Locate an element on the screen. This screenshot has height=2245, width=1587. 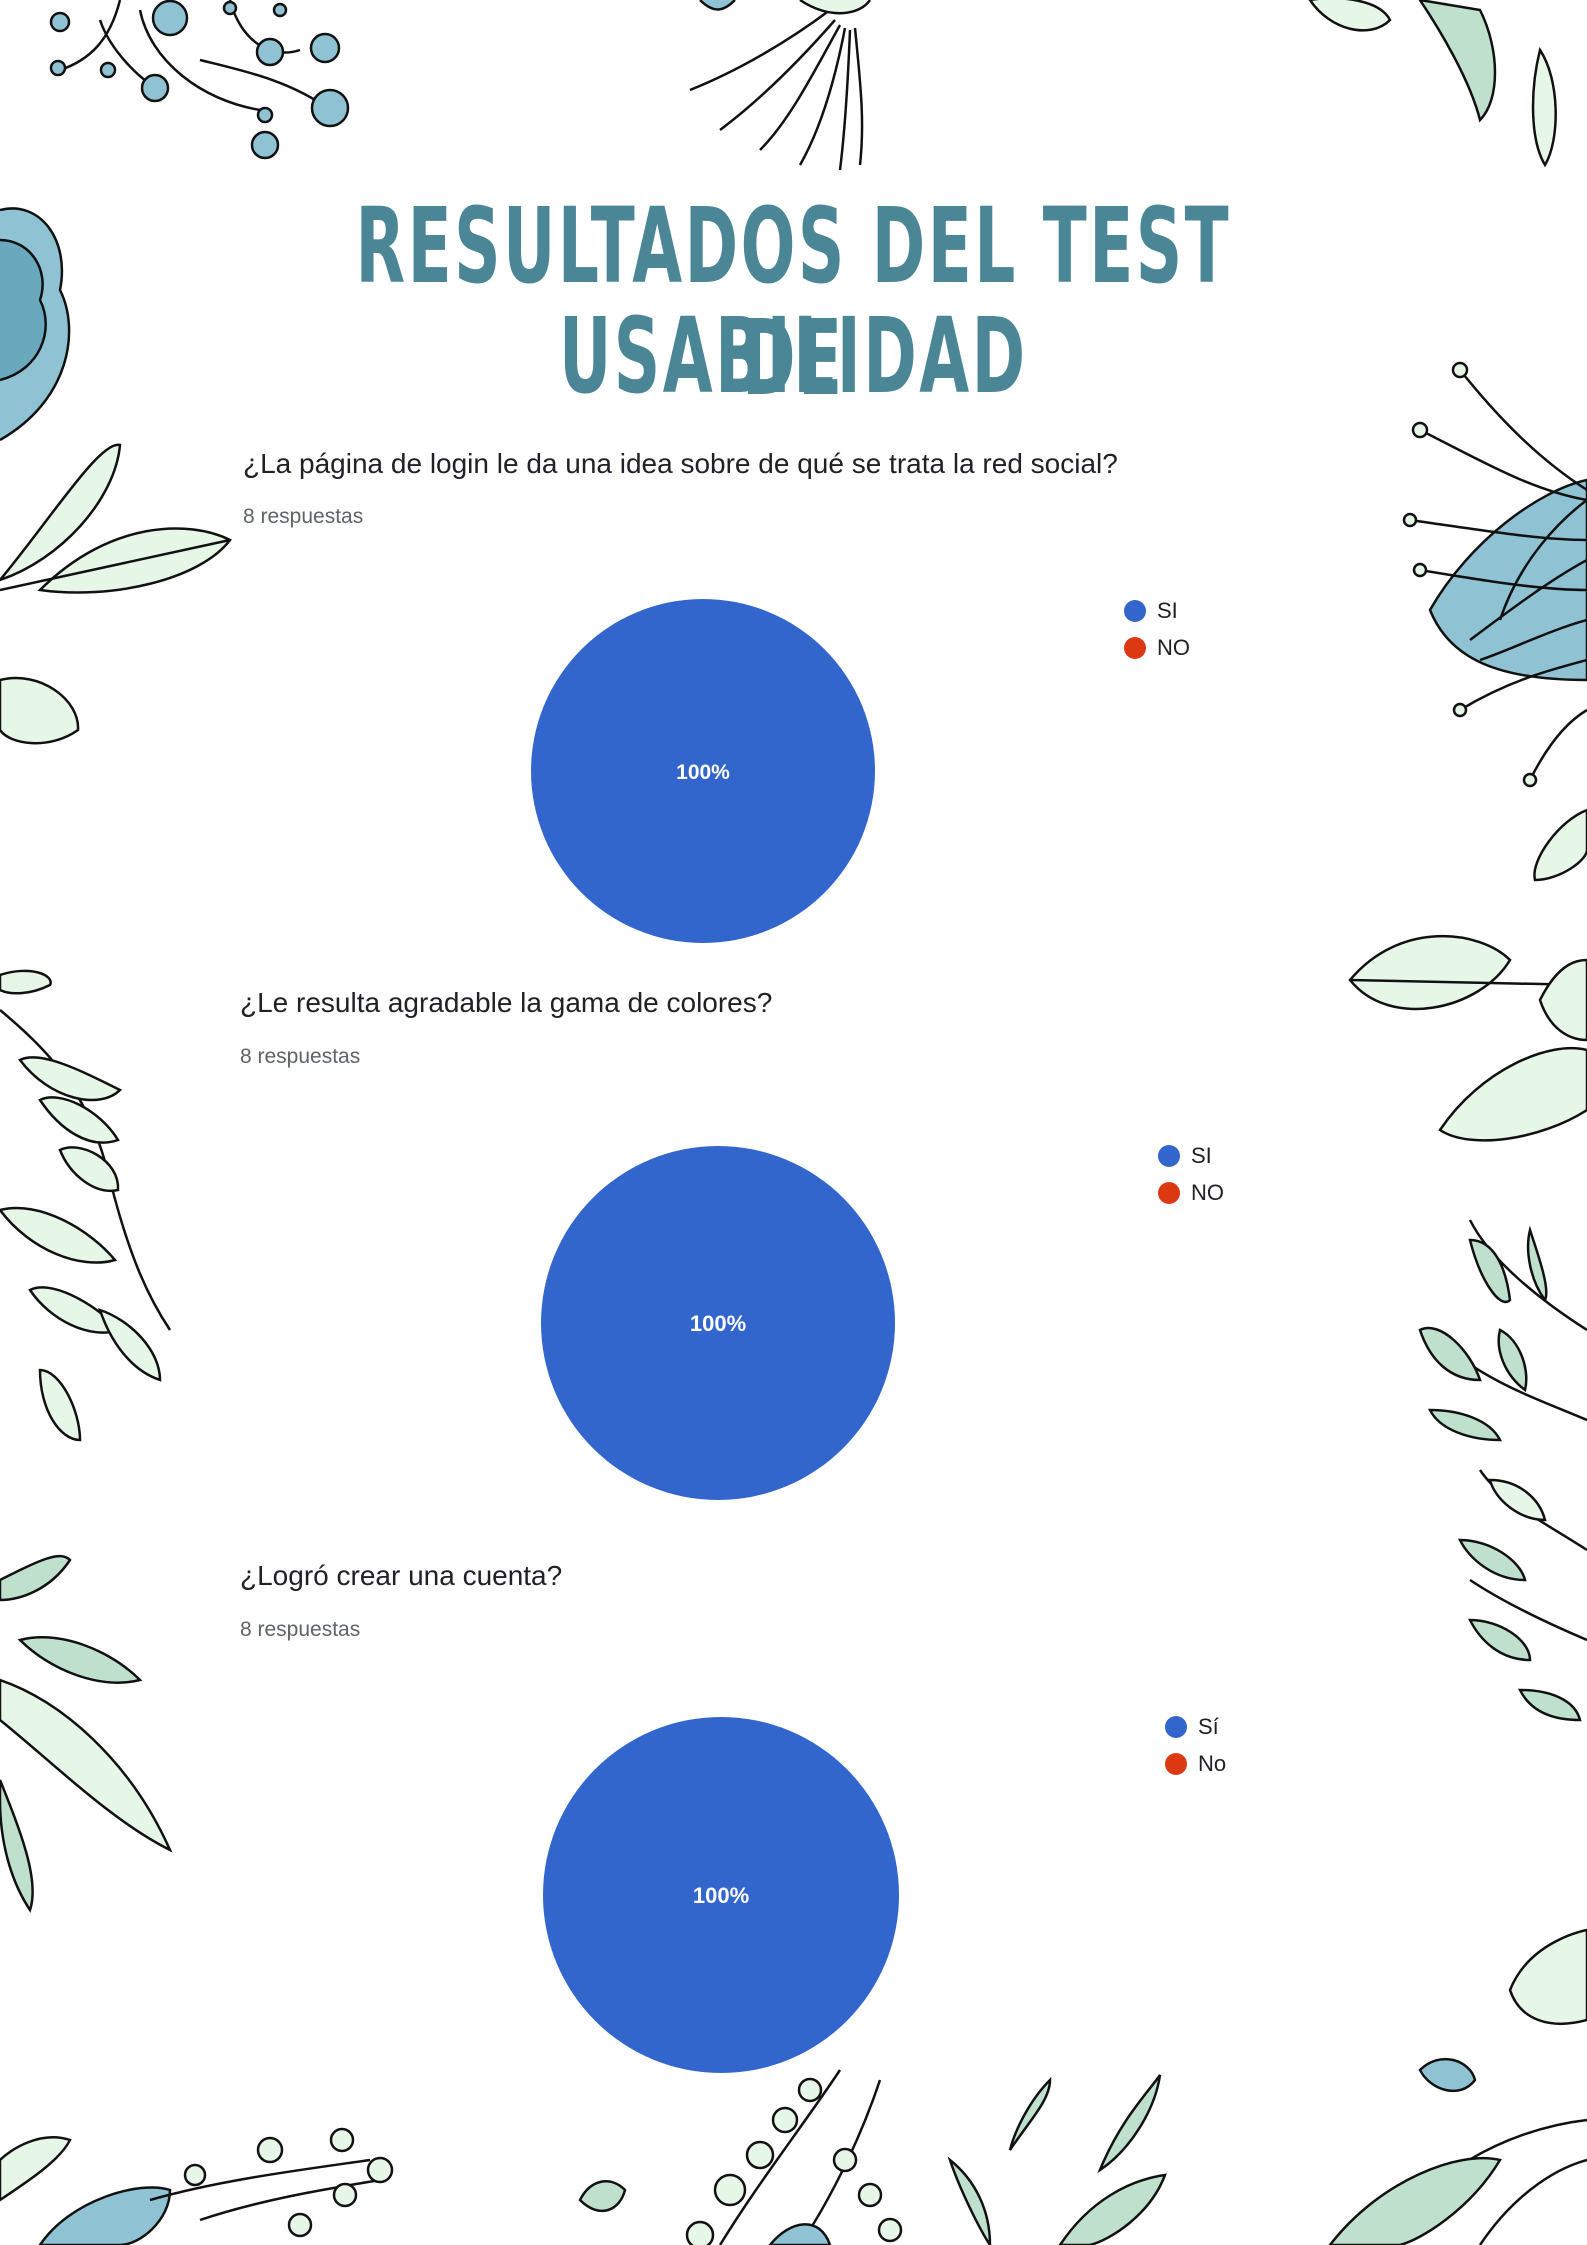
legend-item-si: Sí is located at coordinates (1195, 1726).